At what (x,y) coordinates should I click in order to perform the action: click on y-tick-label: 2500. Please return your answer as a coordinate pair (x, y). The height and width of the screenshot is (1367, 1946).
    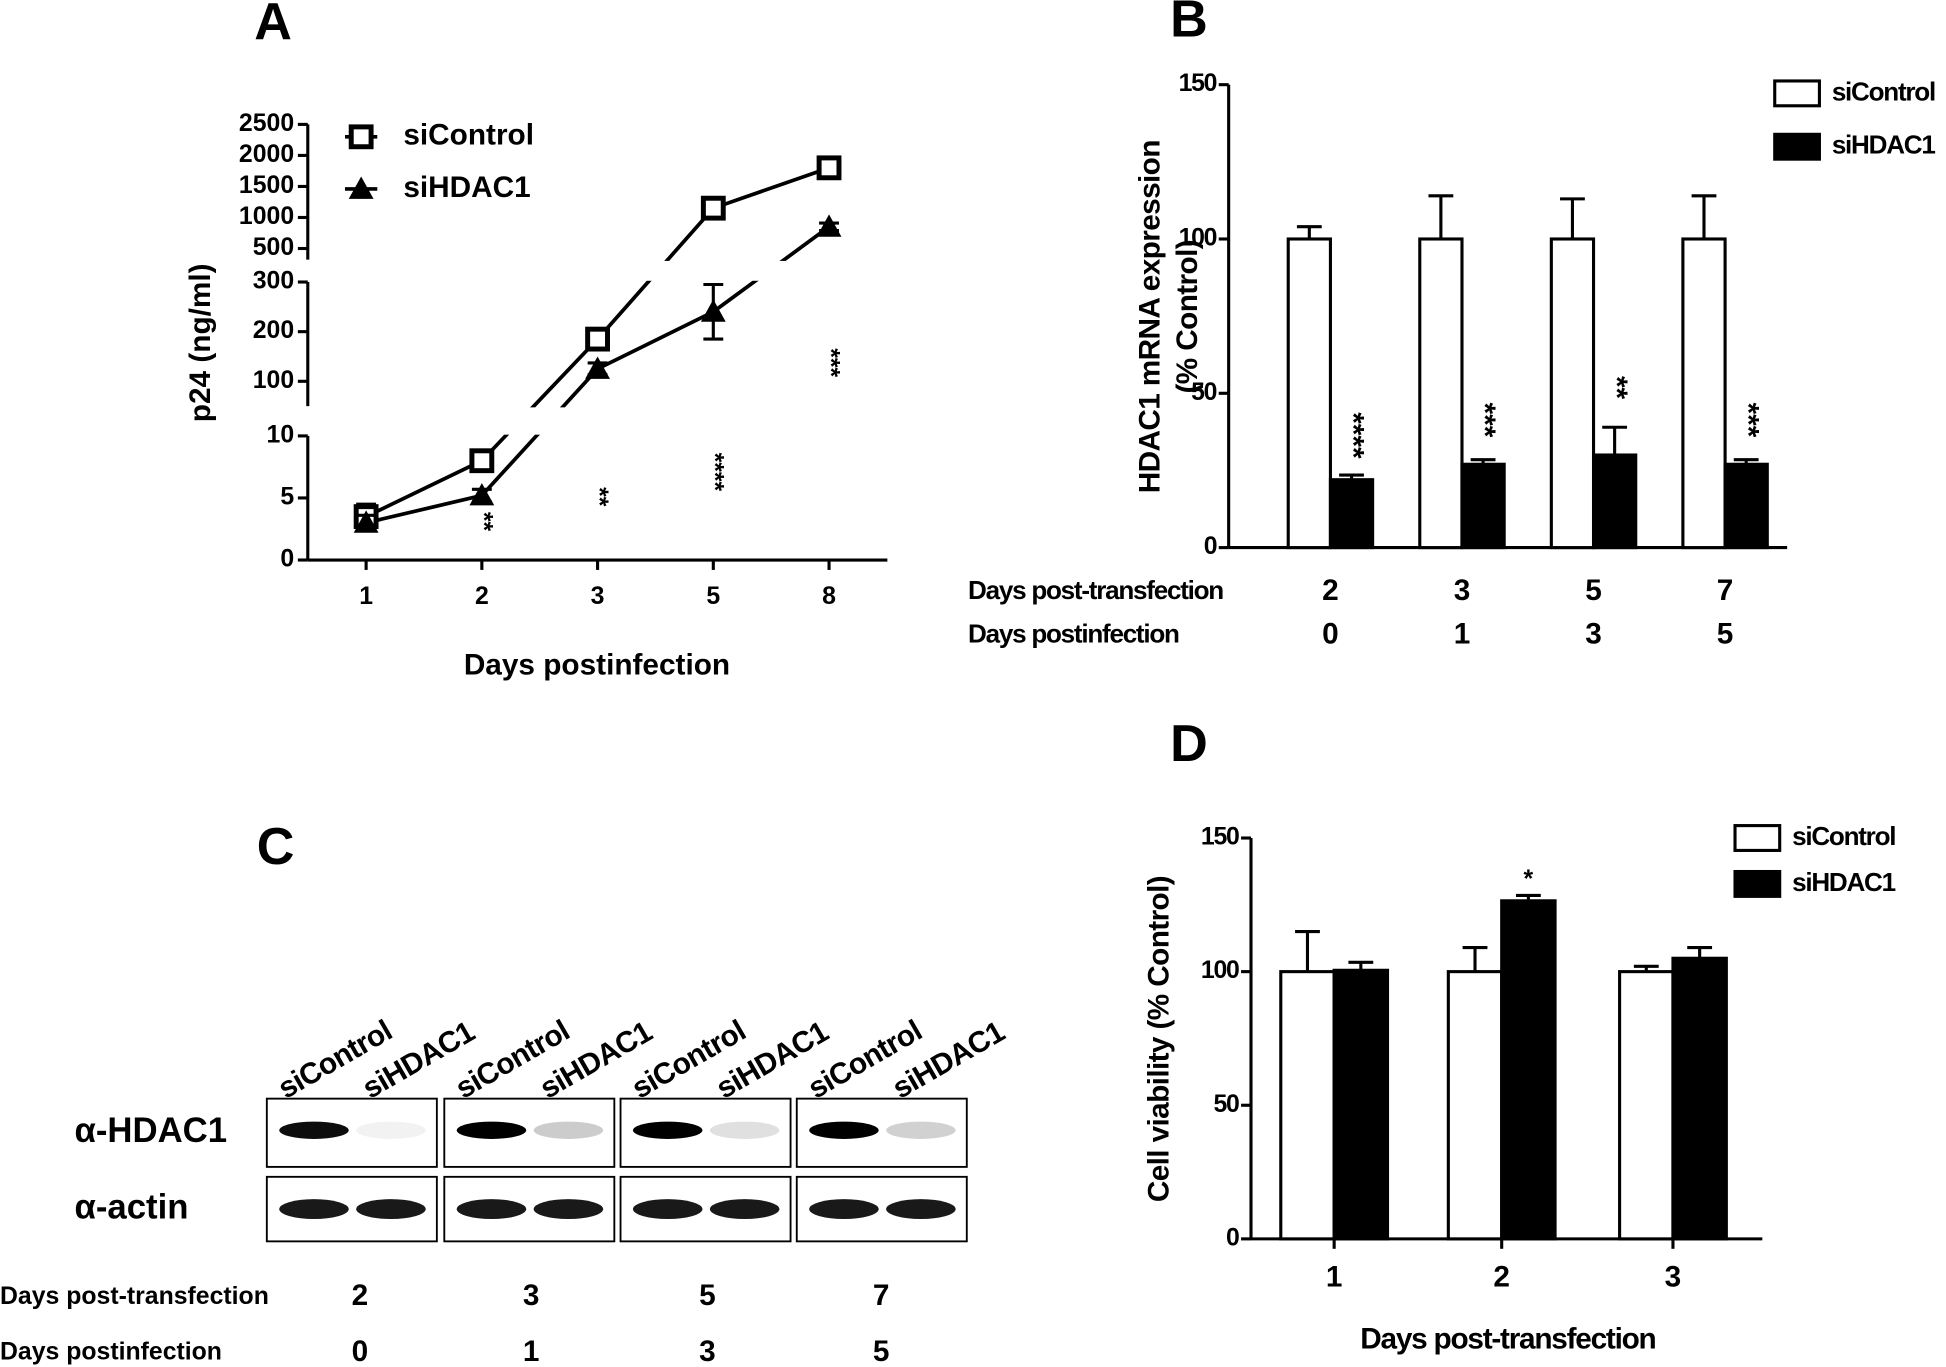
    Looking at the image, I should click on (266, 123).